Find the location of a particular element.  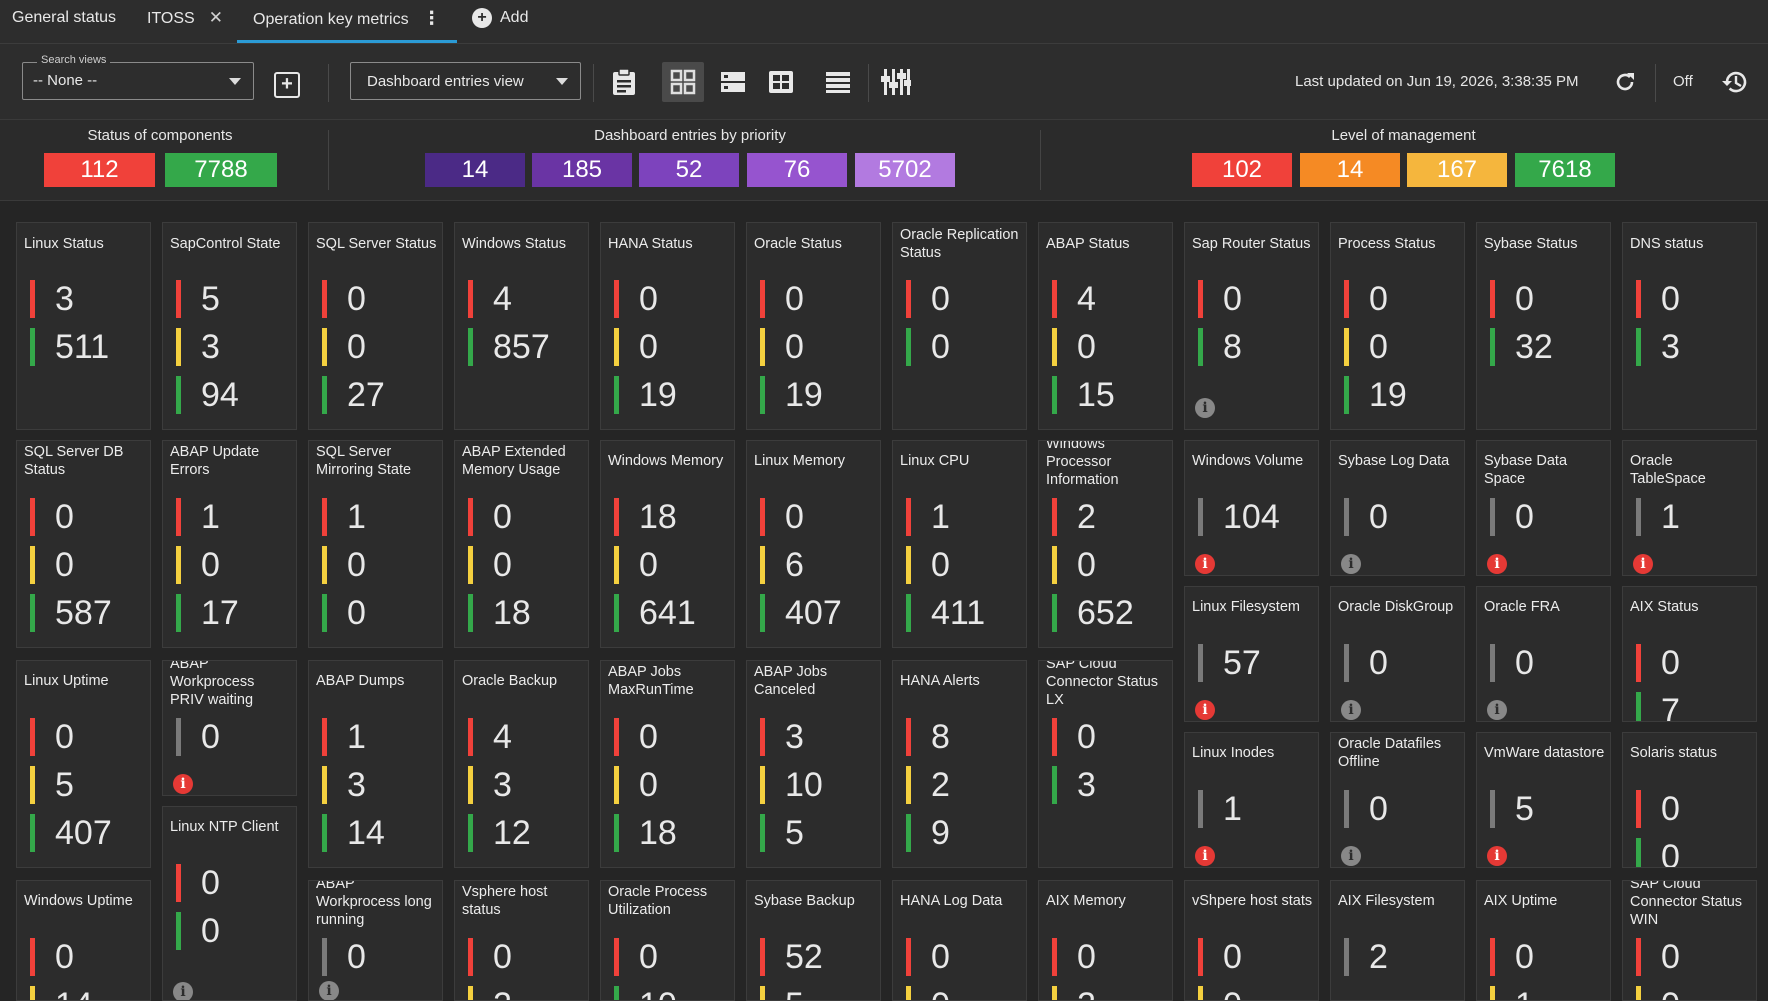

more-vert-icon: ⋮ is located at coordinates (431, 18).